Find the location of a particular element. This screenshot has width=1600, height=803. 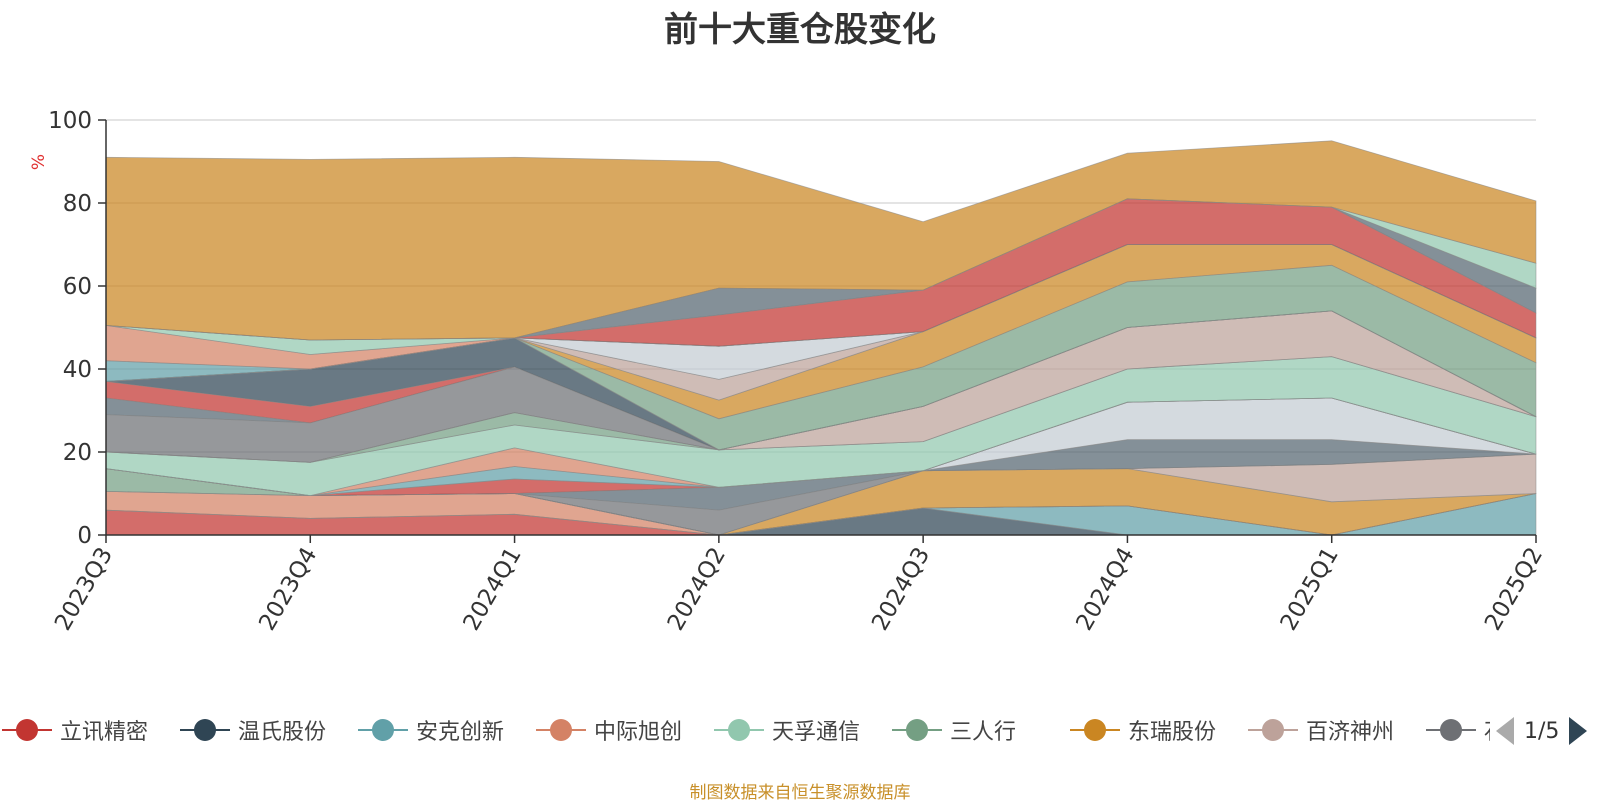

legend-next-page-button is located at coordinates (1578, 731).